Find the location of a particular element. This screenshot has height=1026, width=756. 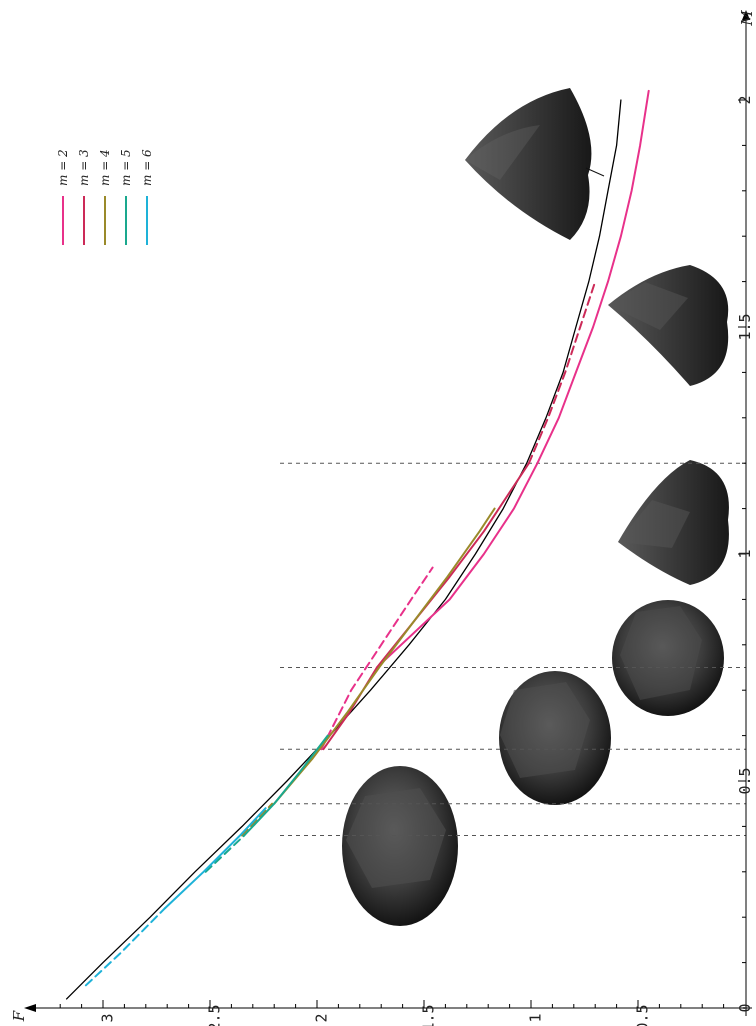

legend-label: m = 4 is located at coordinates (105, 167).